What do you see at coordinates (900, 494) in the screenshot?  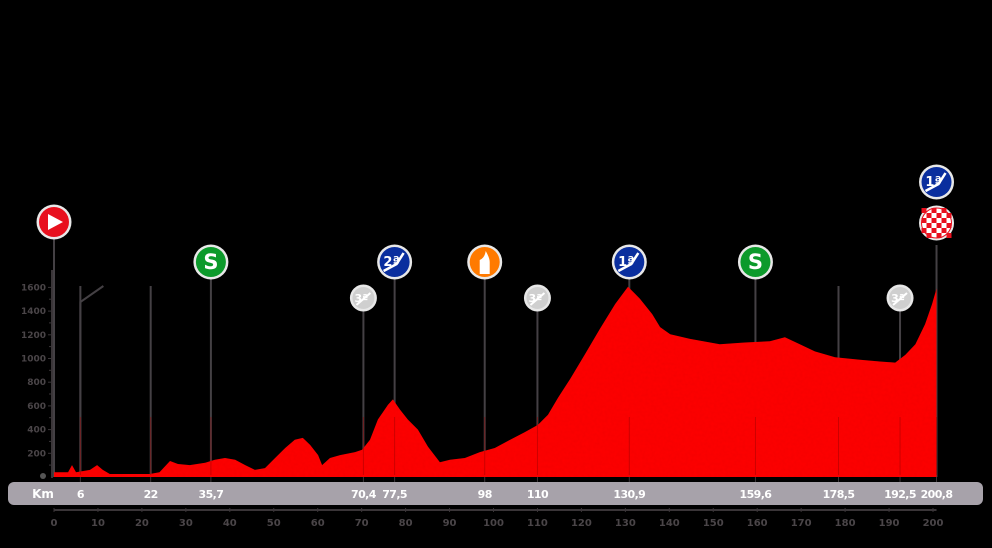 I see `km-marker-label: 192,5` at bounding box center [900, 494].